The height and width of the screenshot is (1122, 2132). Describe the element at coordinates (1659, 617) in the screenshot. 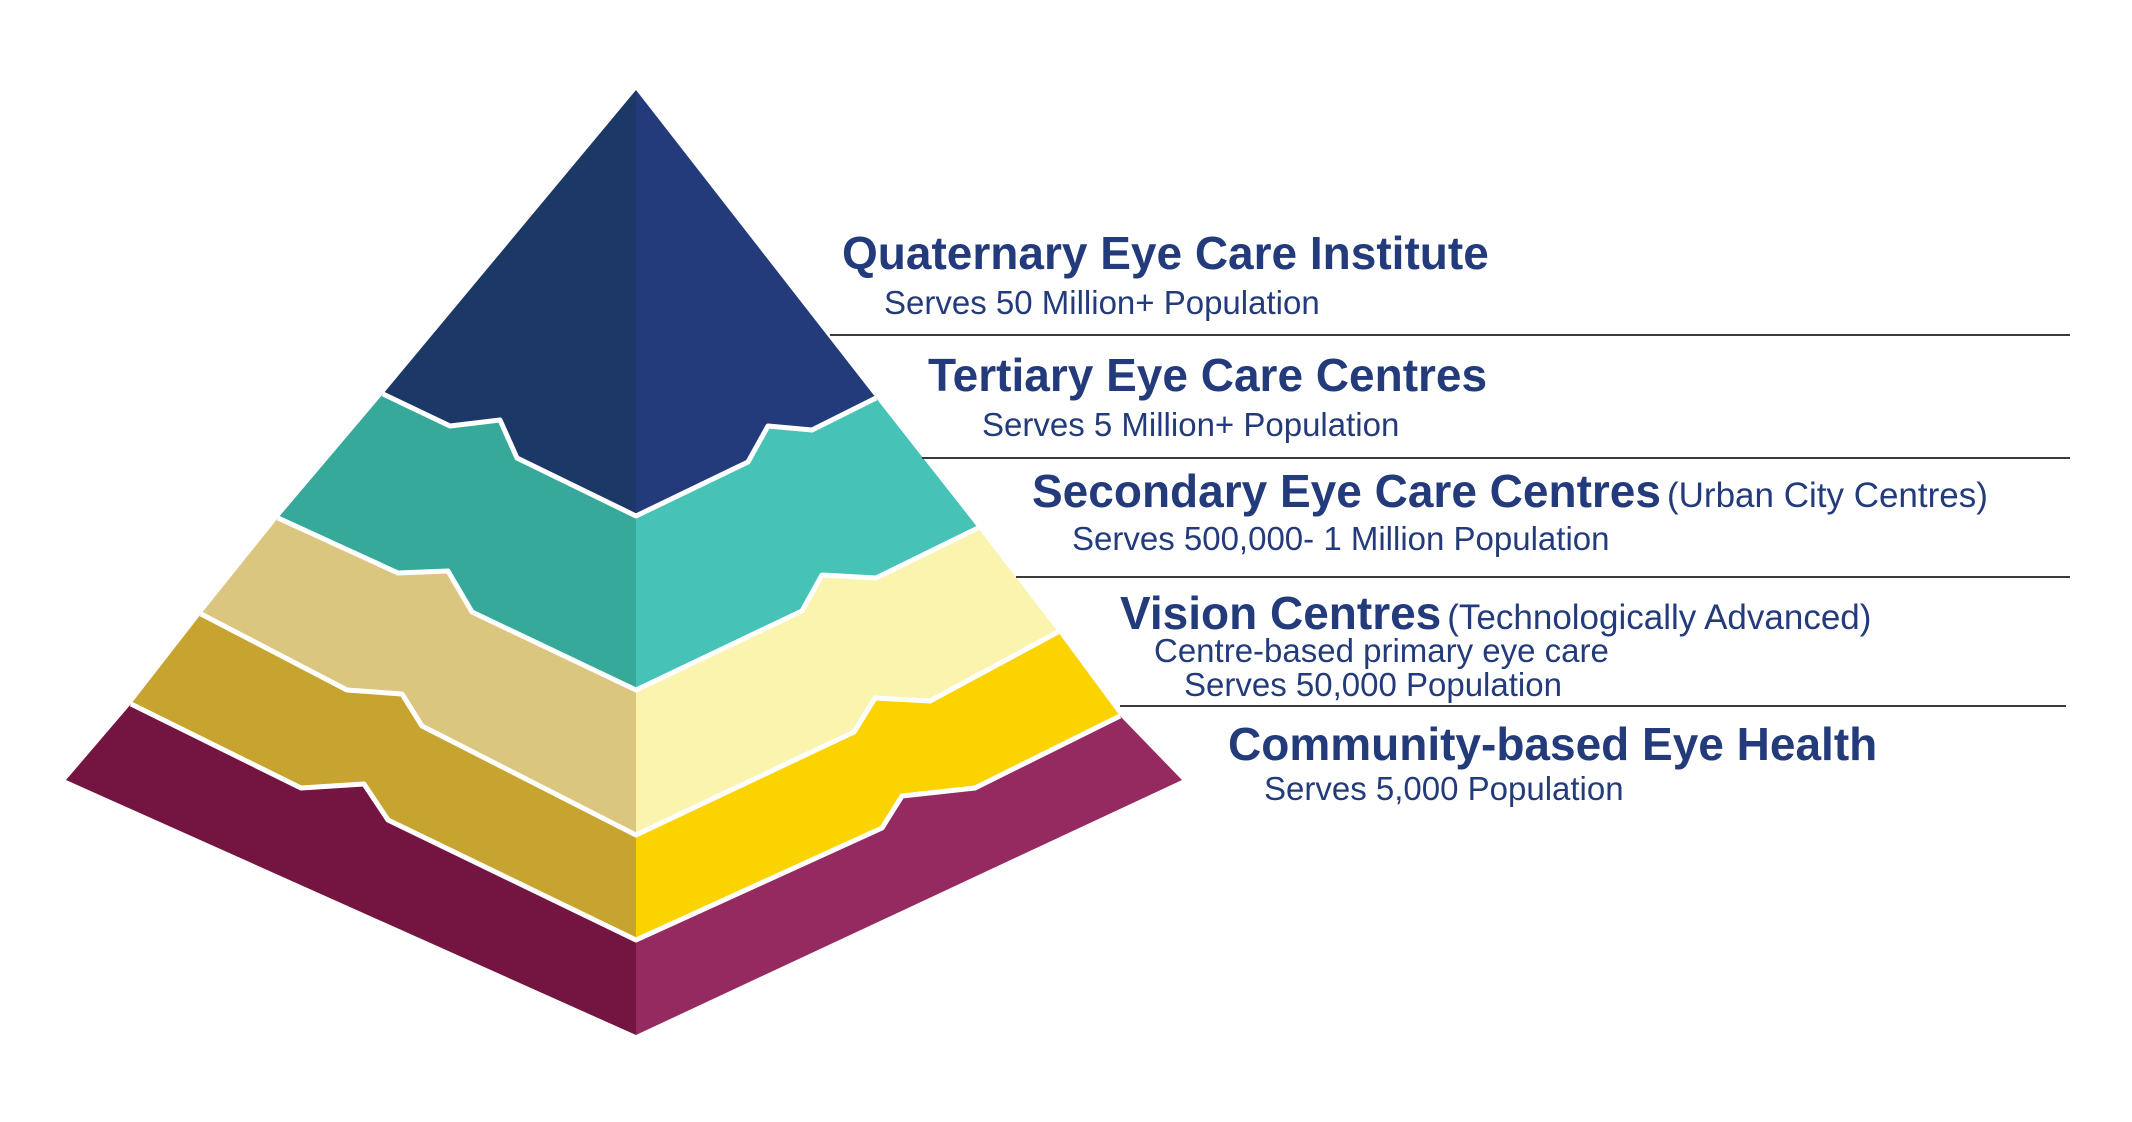

I see `tier-note-vision: (Technologically Advanced)` at that location.